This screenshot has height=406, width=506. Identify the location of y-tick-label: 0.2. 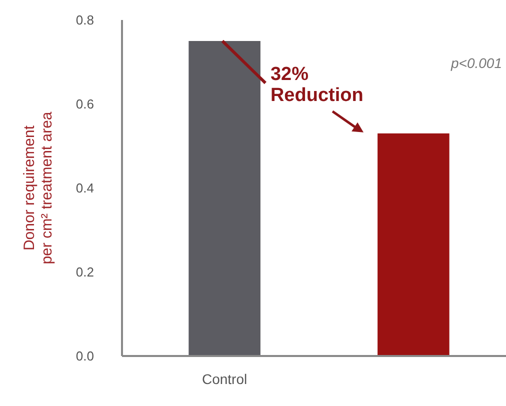
(85, 272).